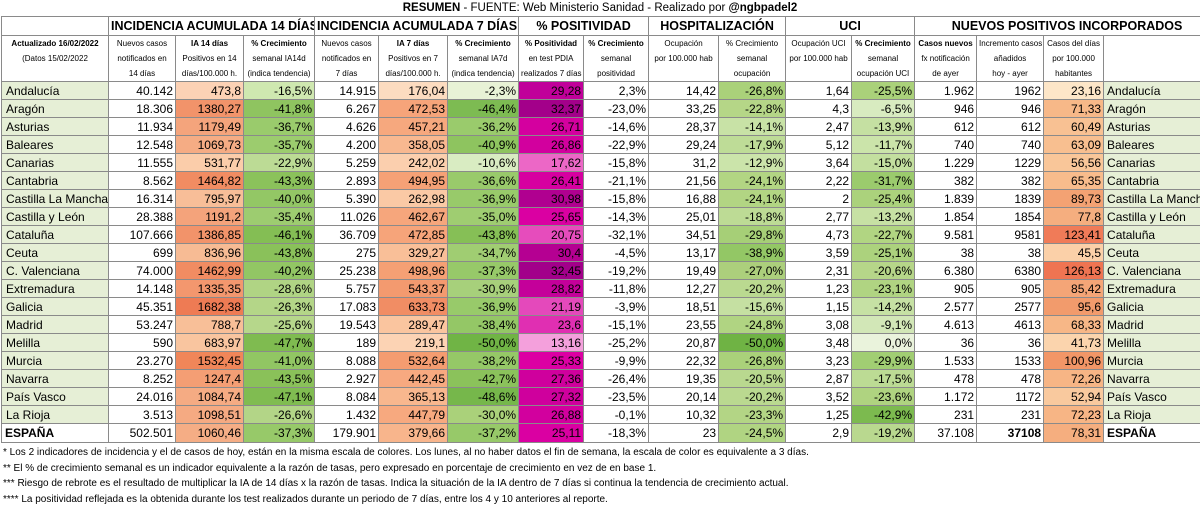  Describe the element at coordinates (752, 397) in the screenshot. I see `data-cell: -20,2%` at that location.